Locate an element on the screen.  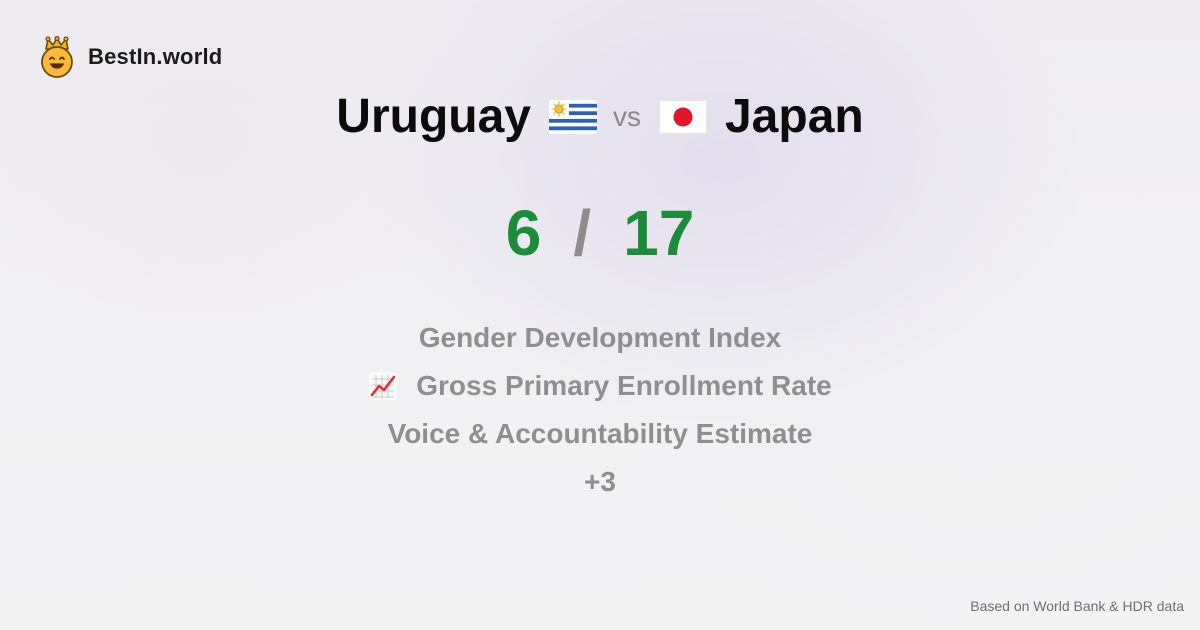
japan-flag-icon is located at coordinates (682, 117).